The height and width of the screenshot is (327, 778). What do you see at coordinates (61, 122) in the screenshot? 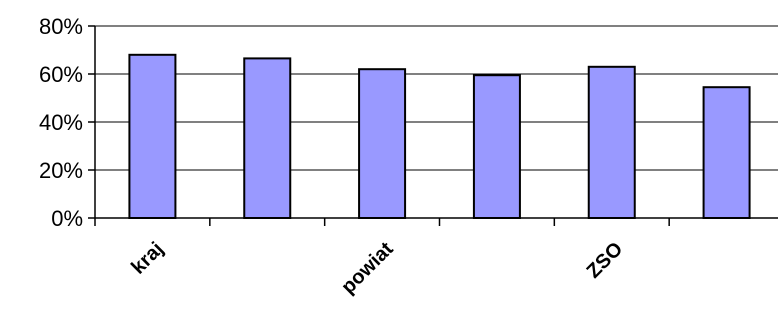
I see `y-tick-label: 40%` at bounding box center [61, 122].